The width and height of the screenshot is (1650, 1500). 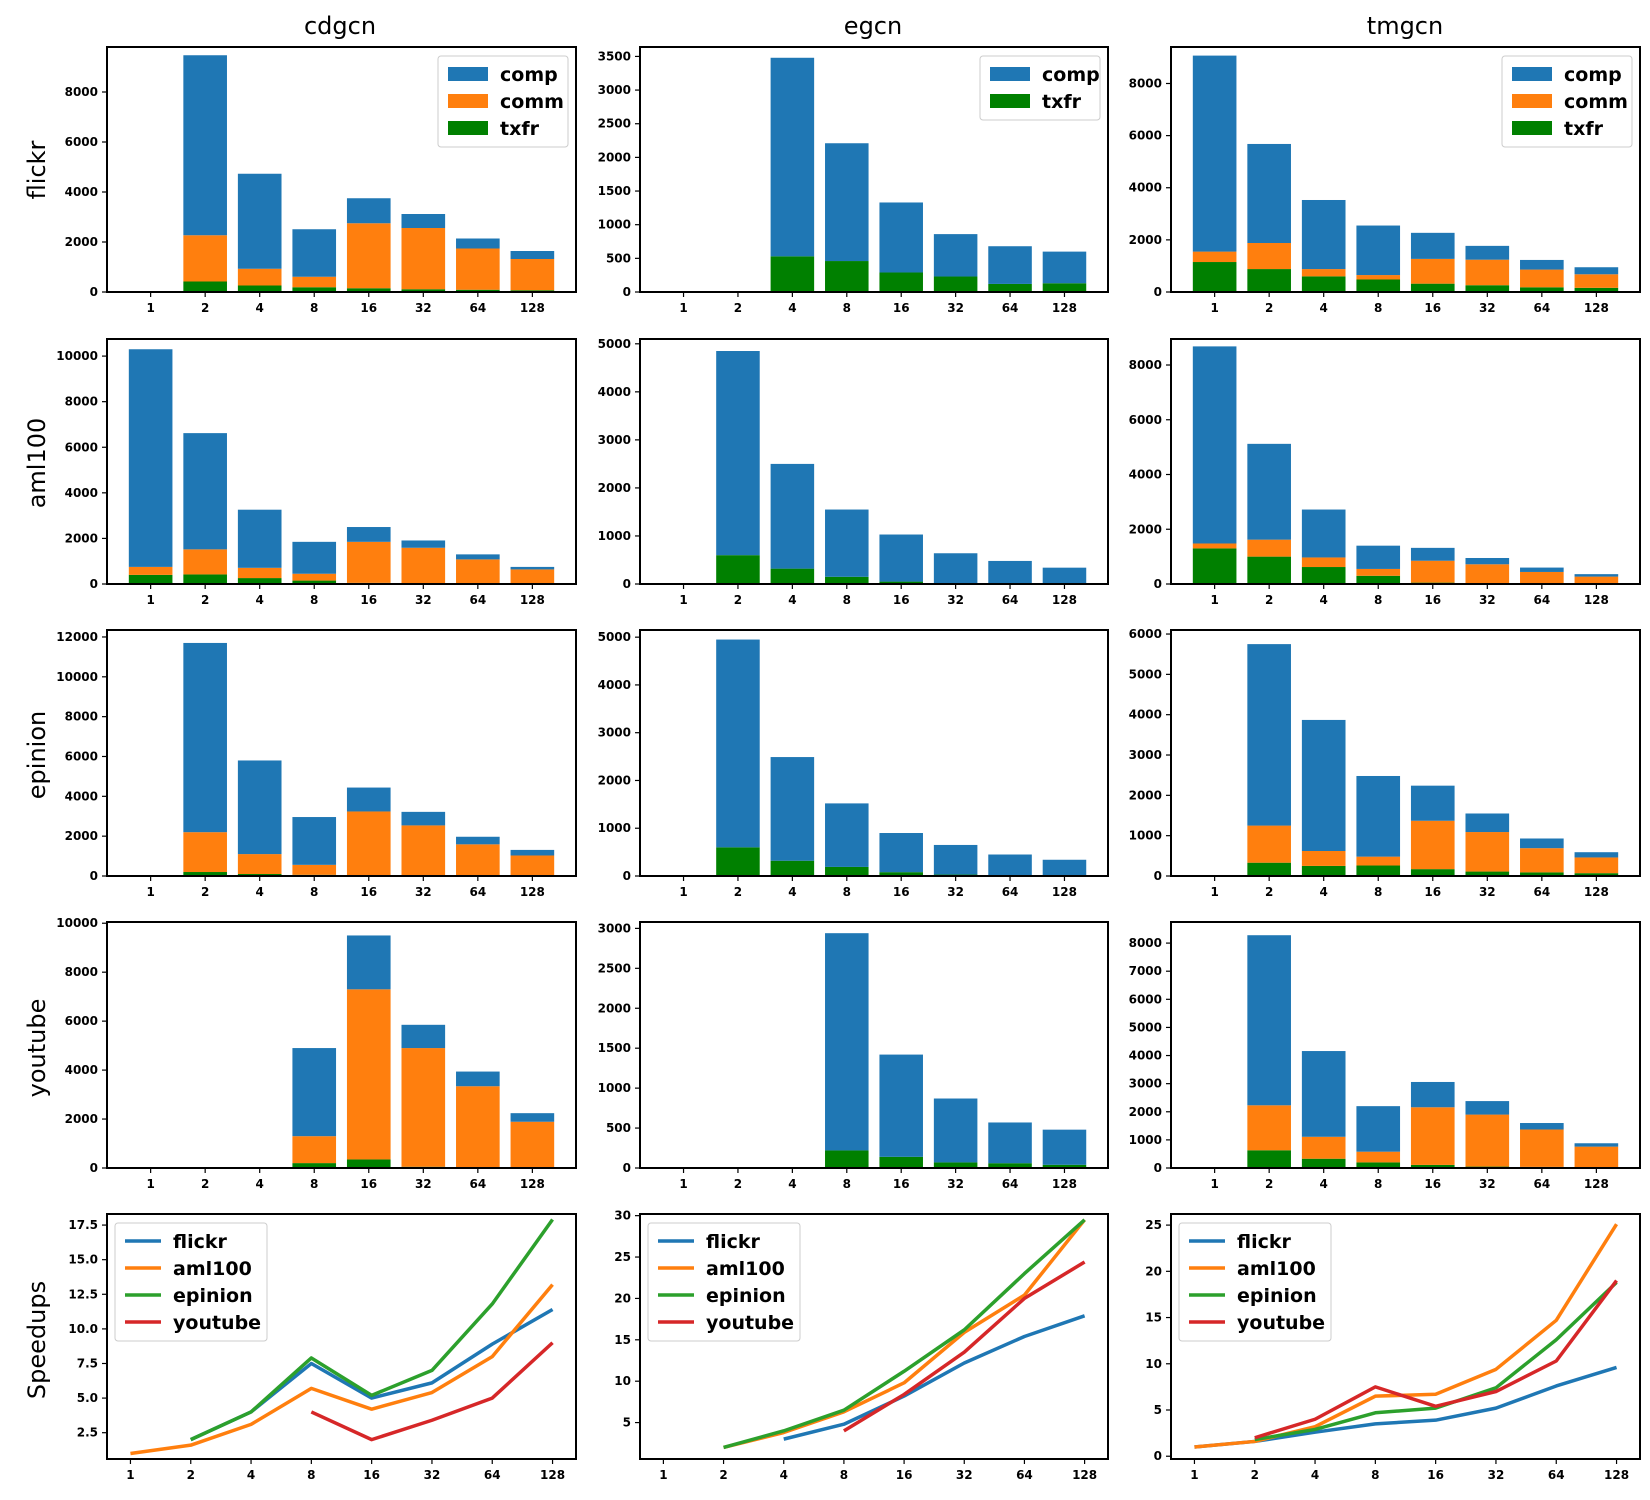 What do you see at coordinates (77, 356) in the screenshot?
I see `y-tick-label: 10000` at bounding box center [77, 356].